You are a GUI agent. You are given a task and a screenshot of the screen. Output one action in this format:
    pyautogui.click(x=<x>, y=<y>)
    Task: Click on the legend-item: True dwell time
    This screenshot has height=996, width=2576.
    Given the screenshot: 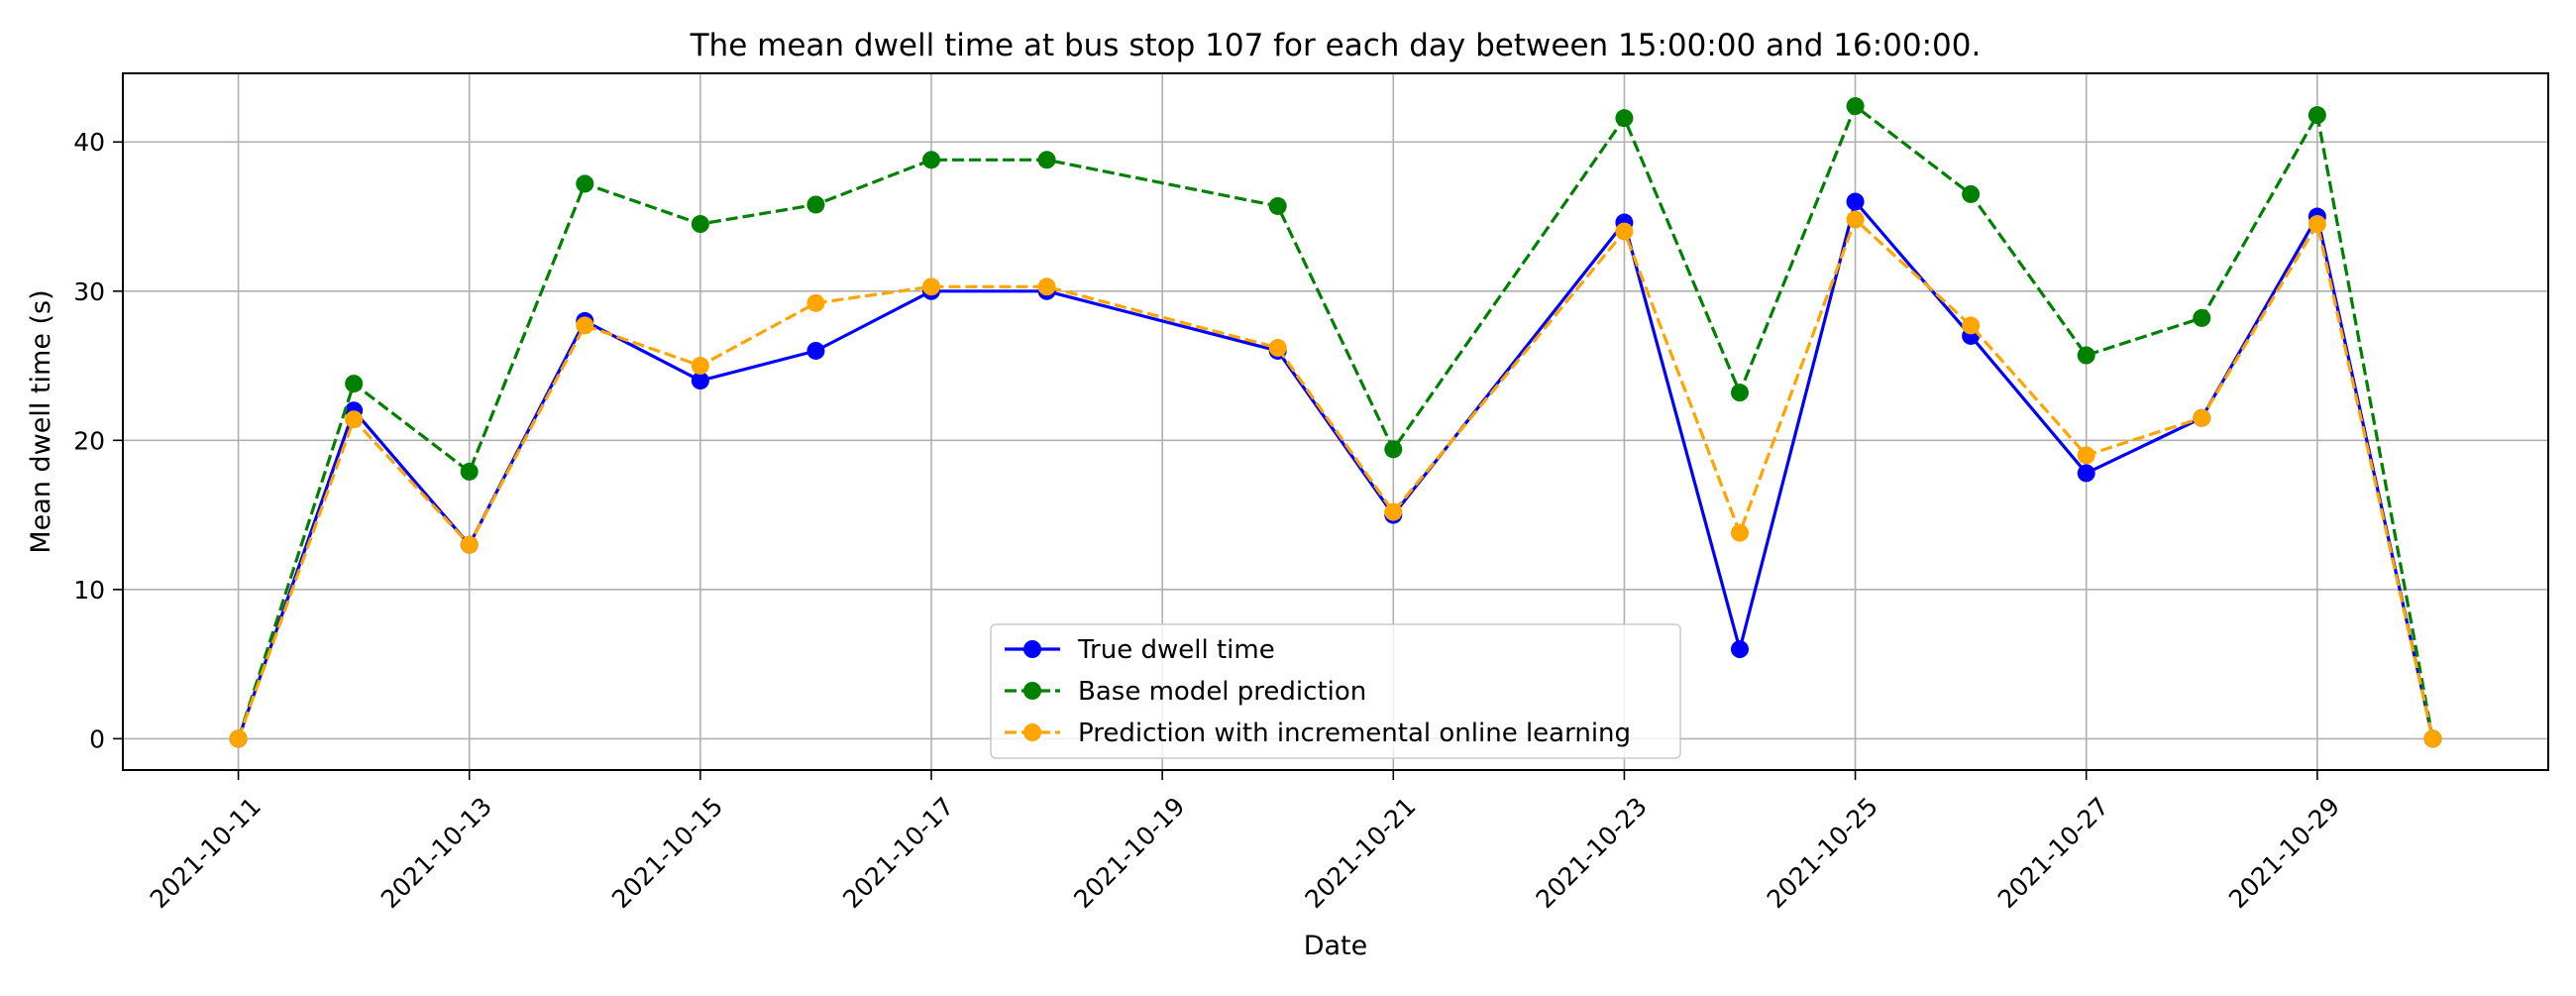 What is the action you would take?
    pyautogui.click(x=1140, y=650)
    